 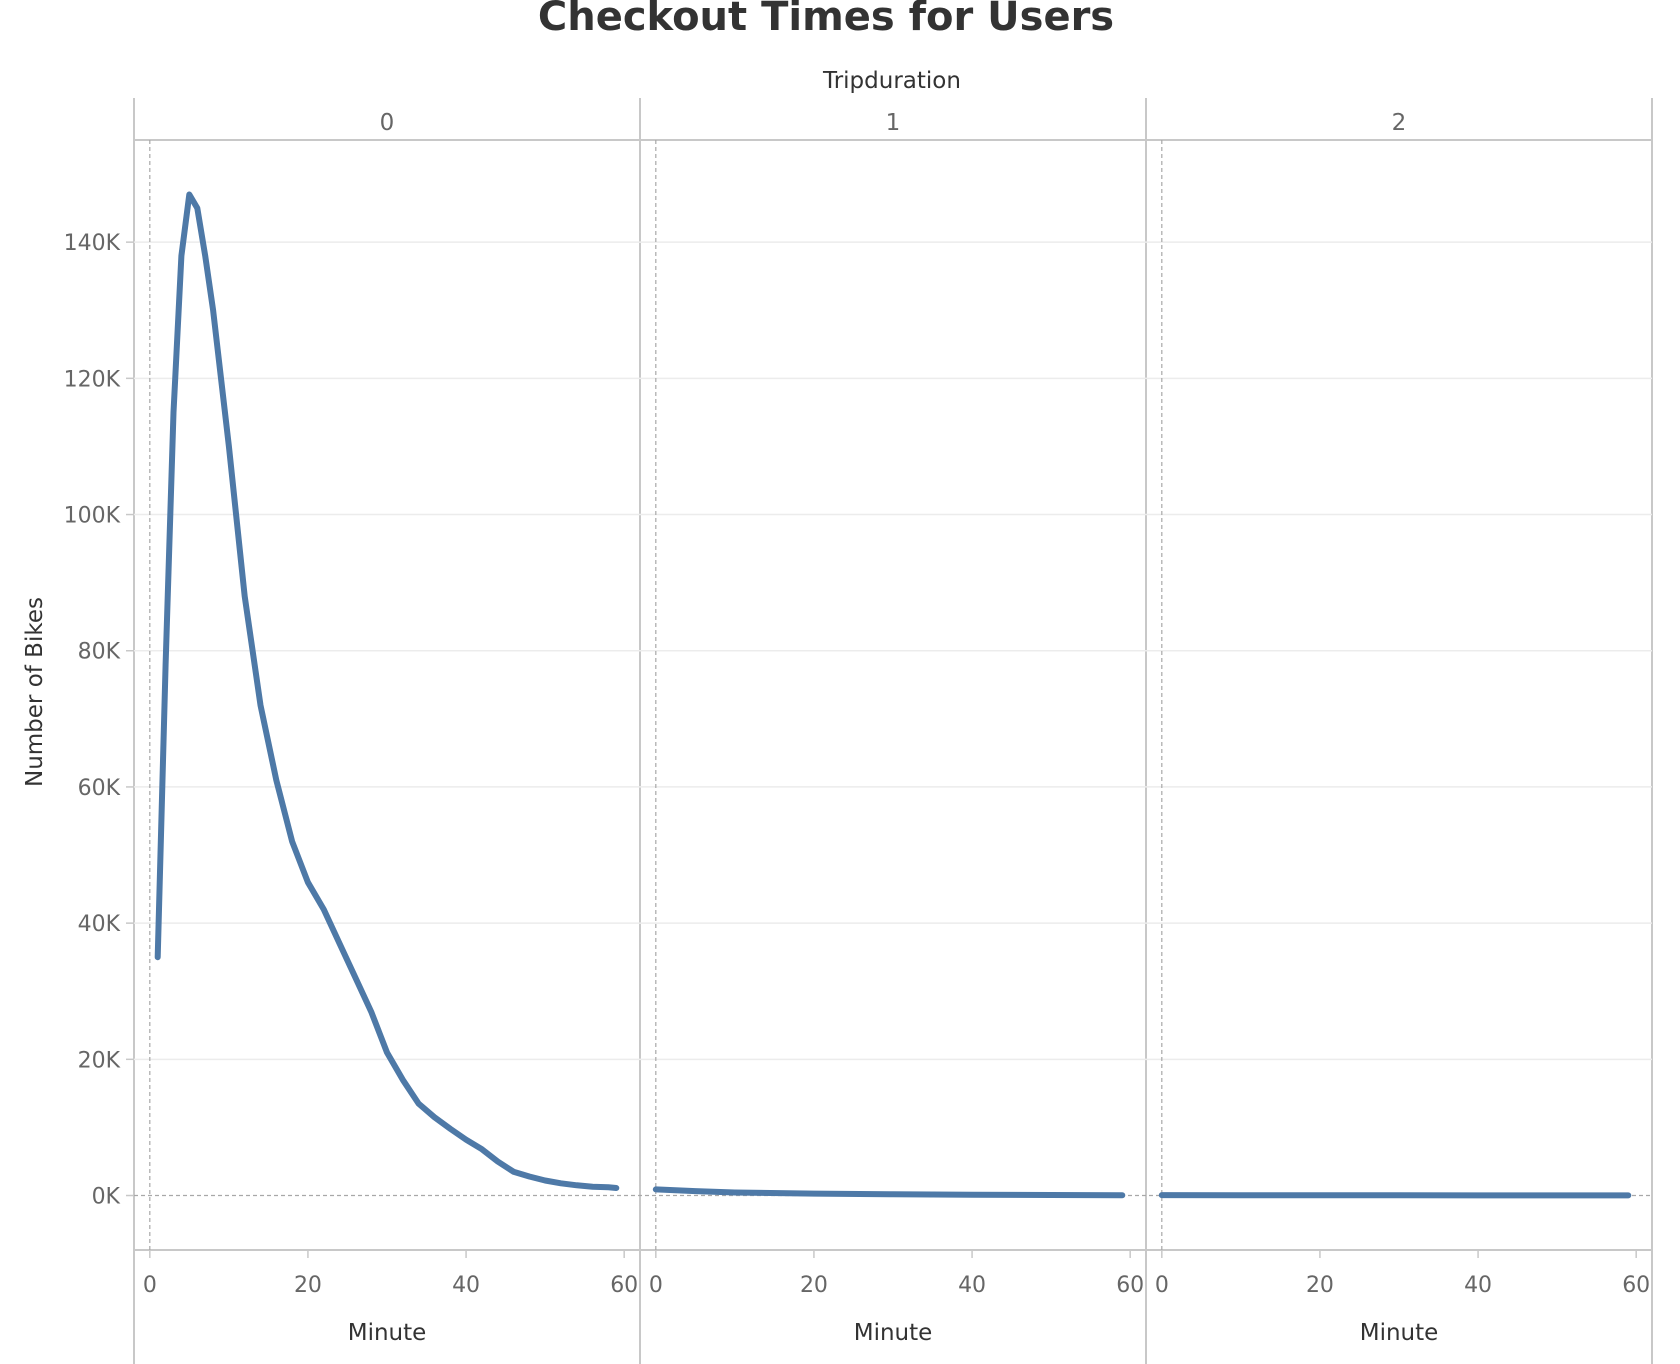 I want to click on y-tick-label: 20K, so click(x=99, y=1060).